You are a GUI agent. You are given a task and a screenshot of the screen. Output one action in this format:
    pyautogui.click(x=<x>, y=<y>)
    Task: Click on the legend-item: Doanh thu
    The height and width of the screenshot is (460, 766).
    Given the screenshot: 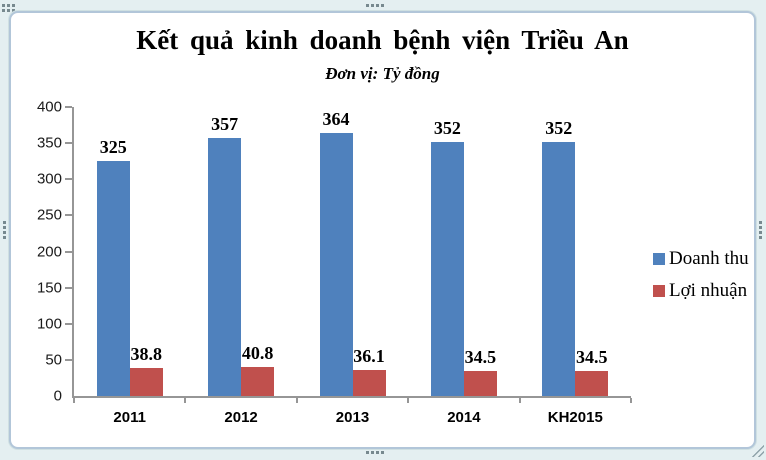 What is the action you would take?
    pyautogui.click(x=701, y=258)
    